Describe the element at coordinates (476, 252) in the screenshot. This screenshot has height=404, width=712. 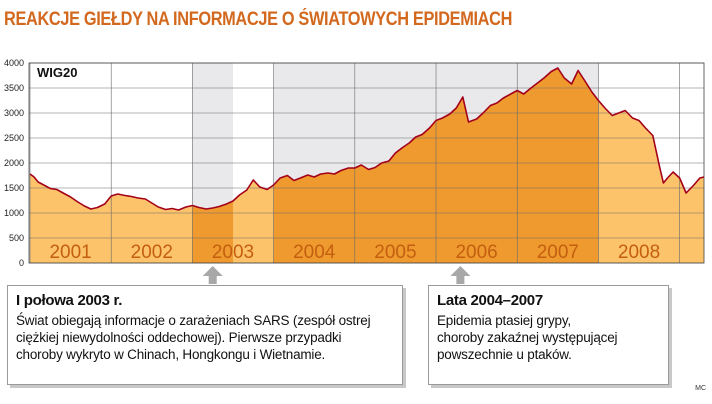
I see `year-label: 2006` at that location.